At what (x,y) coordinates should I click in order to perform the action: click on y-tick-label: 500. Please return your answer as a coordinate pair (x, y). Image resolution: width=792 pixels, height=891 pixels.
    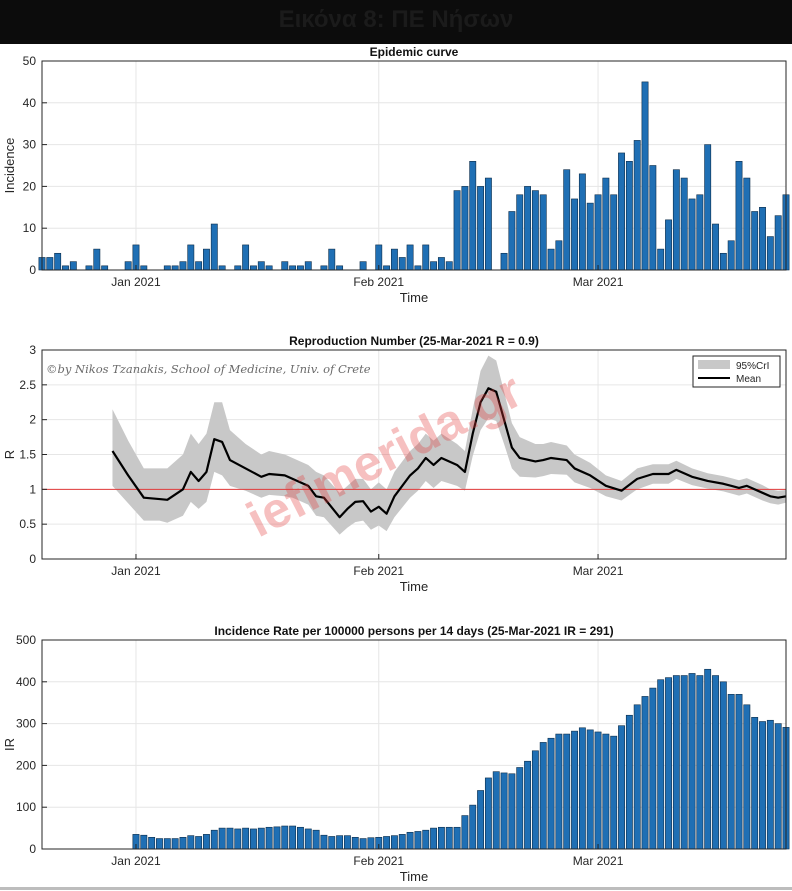
    Looking at the image, I should click on (26, 640).